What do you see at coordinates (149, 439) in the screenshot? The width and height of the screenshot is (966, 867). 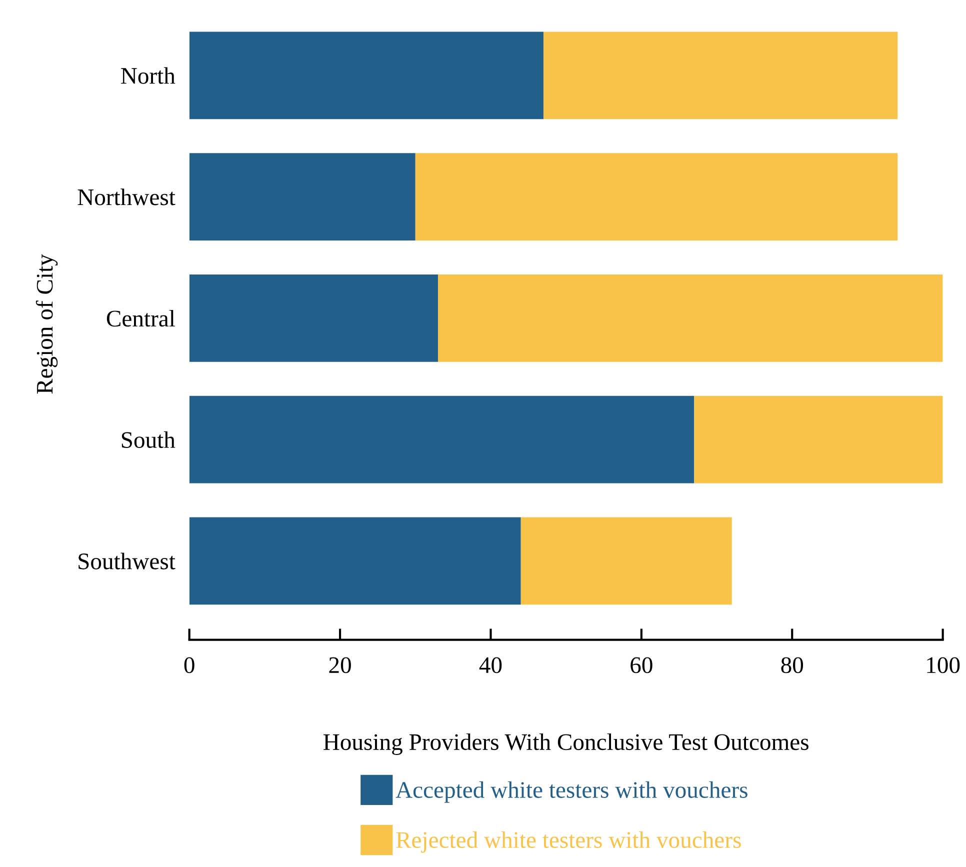 I see `y-tick-label: South` at bounding box center [149, 439].